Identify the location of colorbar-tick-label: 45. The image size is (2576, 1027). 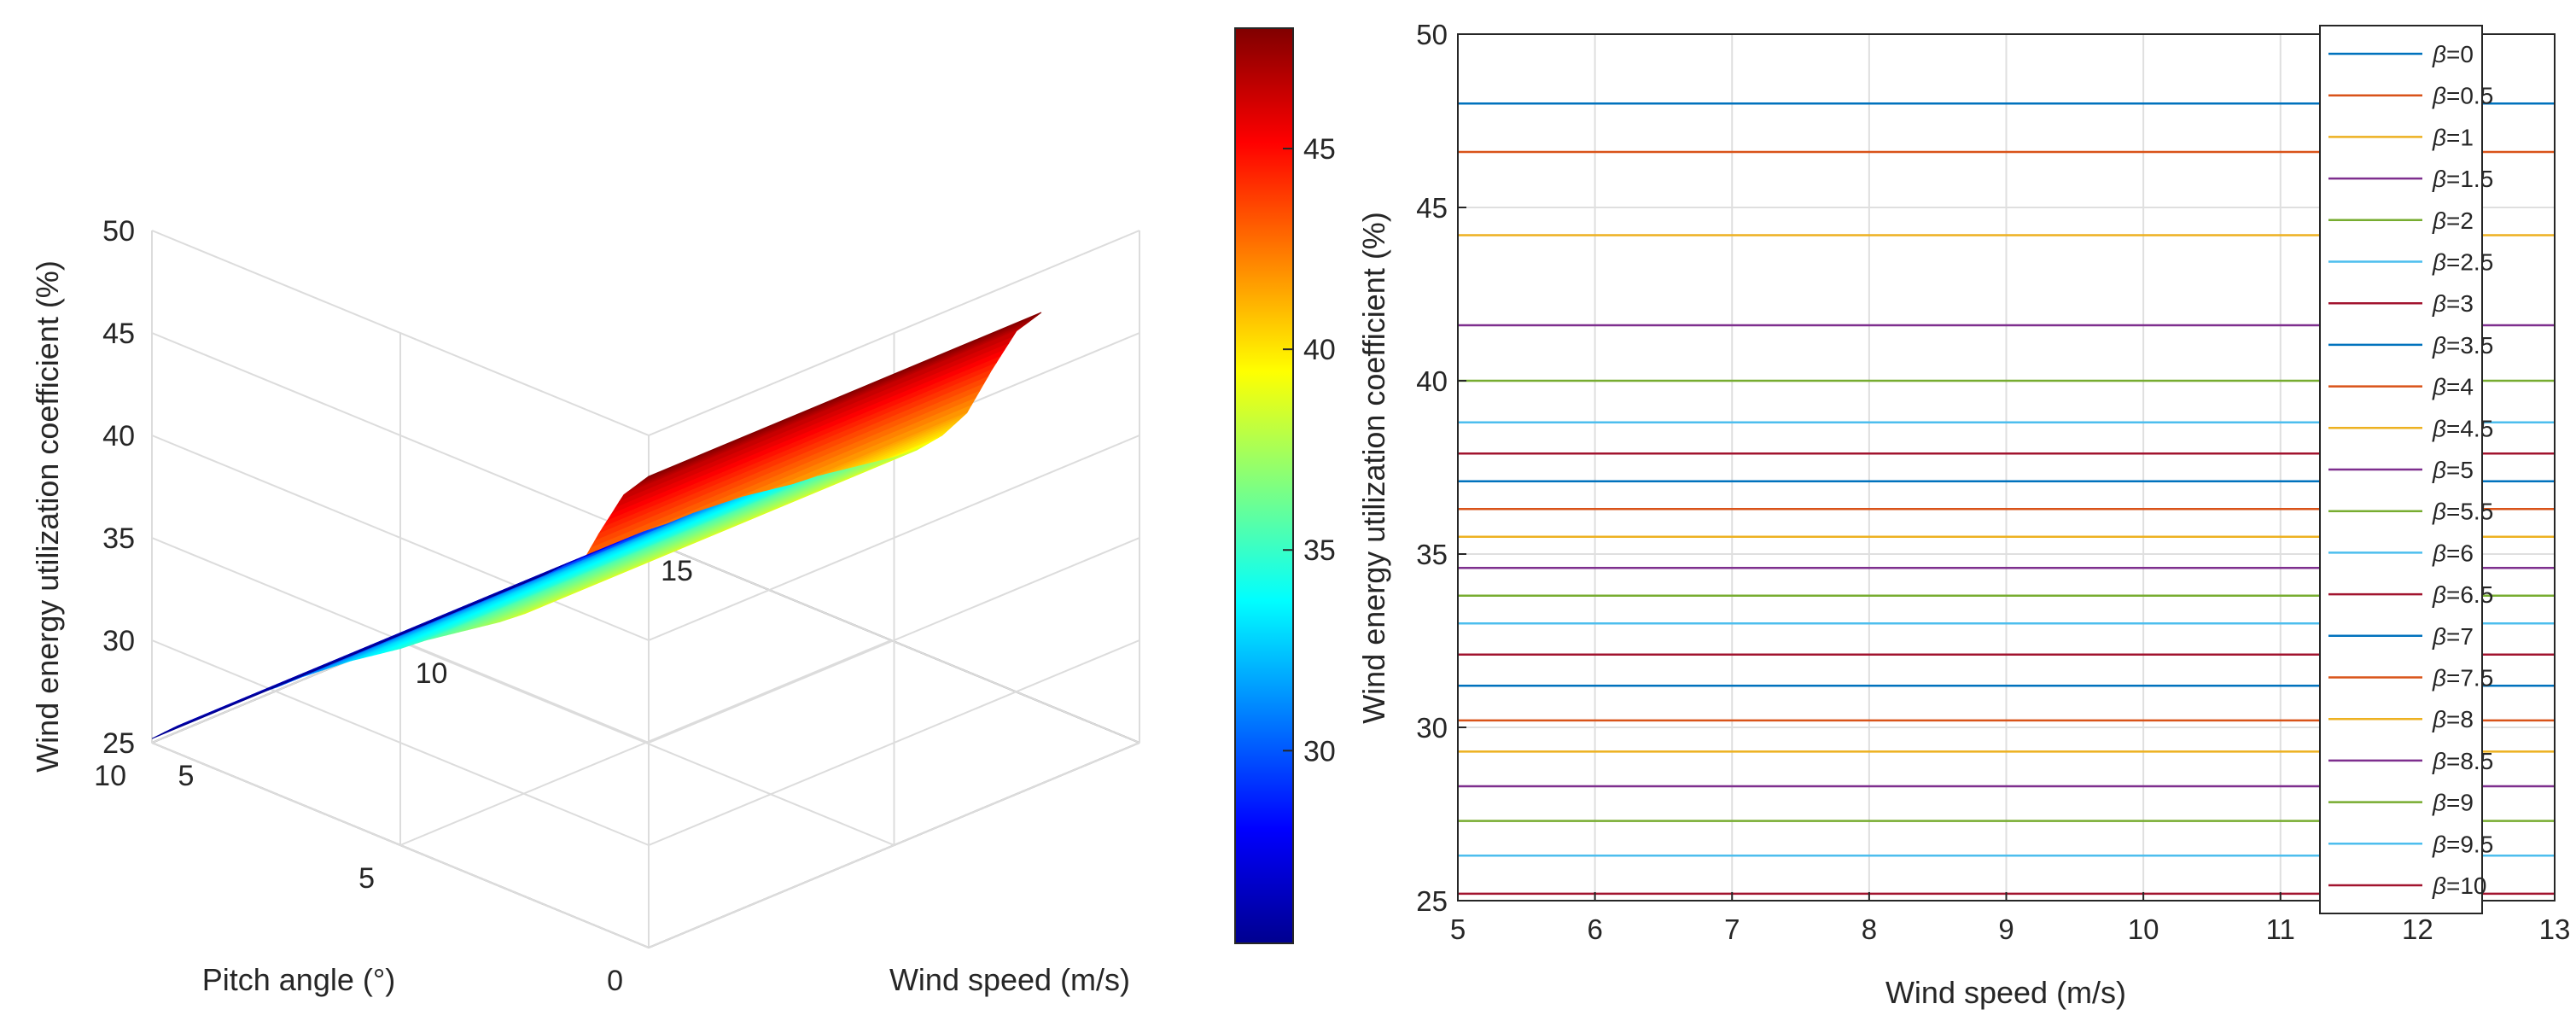
(1319, 149).